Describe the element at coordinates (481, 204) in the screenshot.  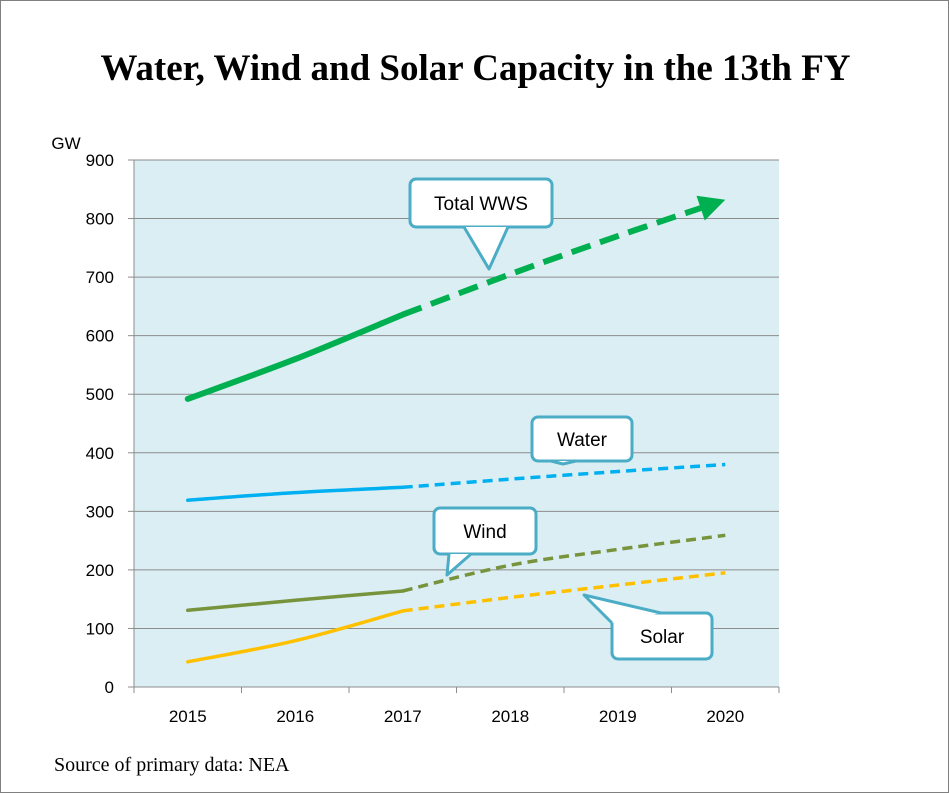
I see `callout-total-wws-label: Total WWS` at that location.